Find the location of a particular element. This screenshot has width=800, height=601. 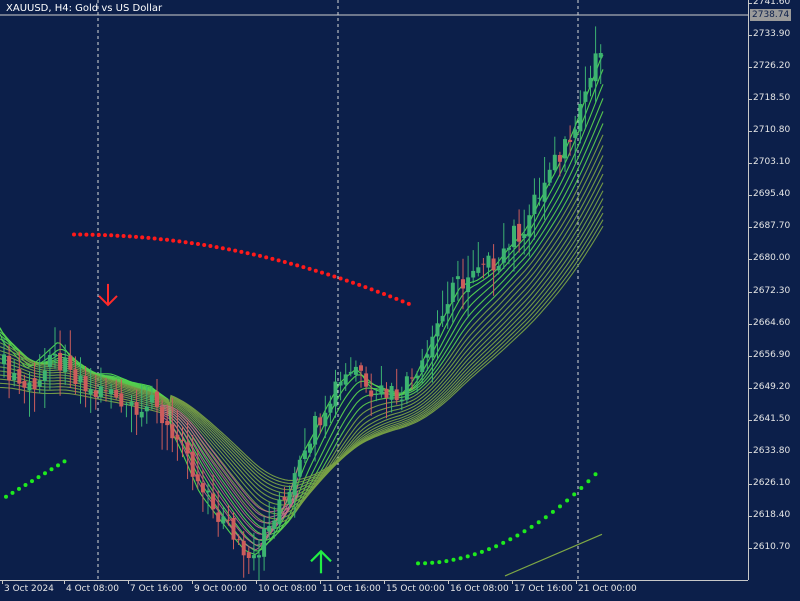

price-label: 2741.60 is located at coordinates (772, 3).